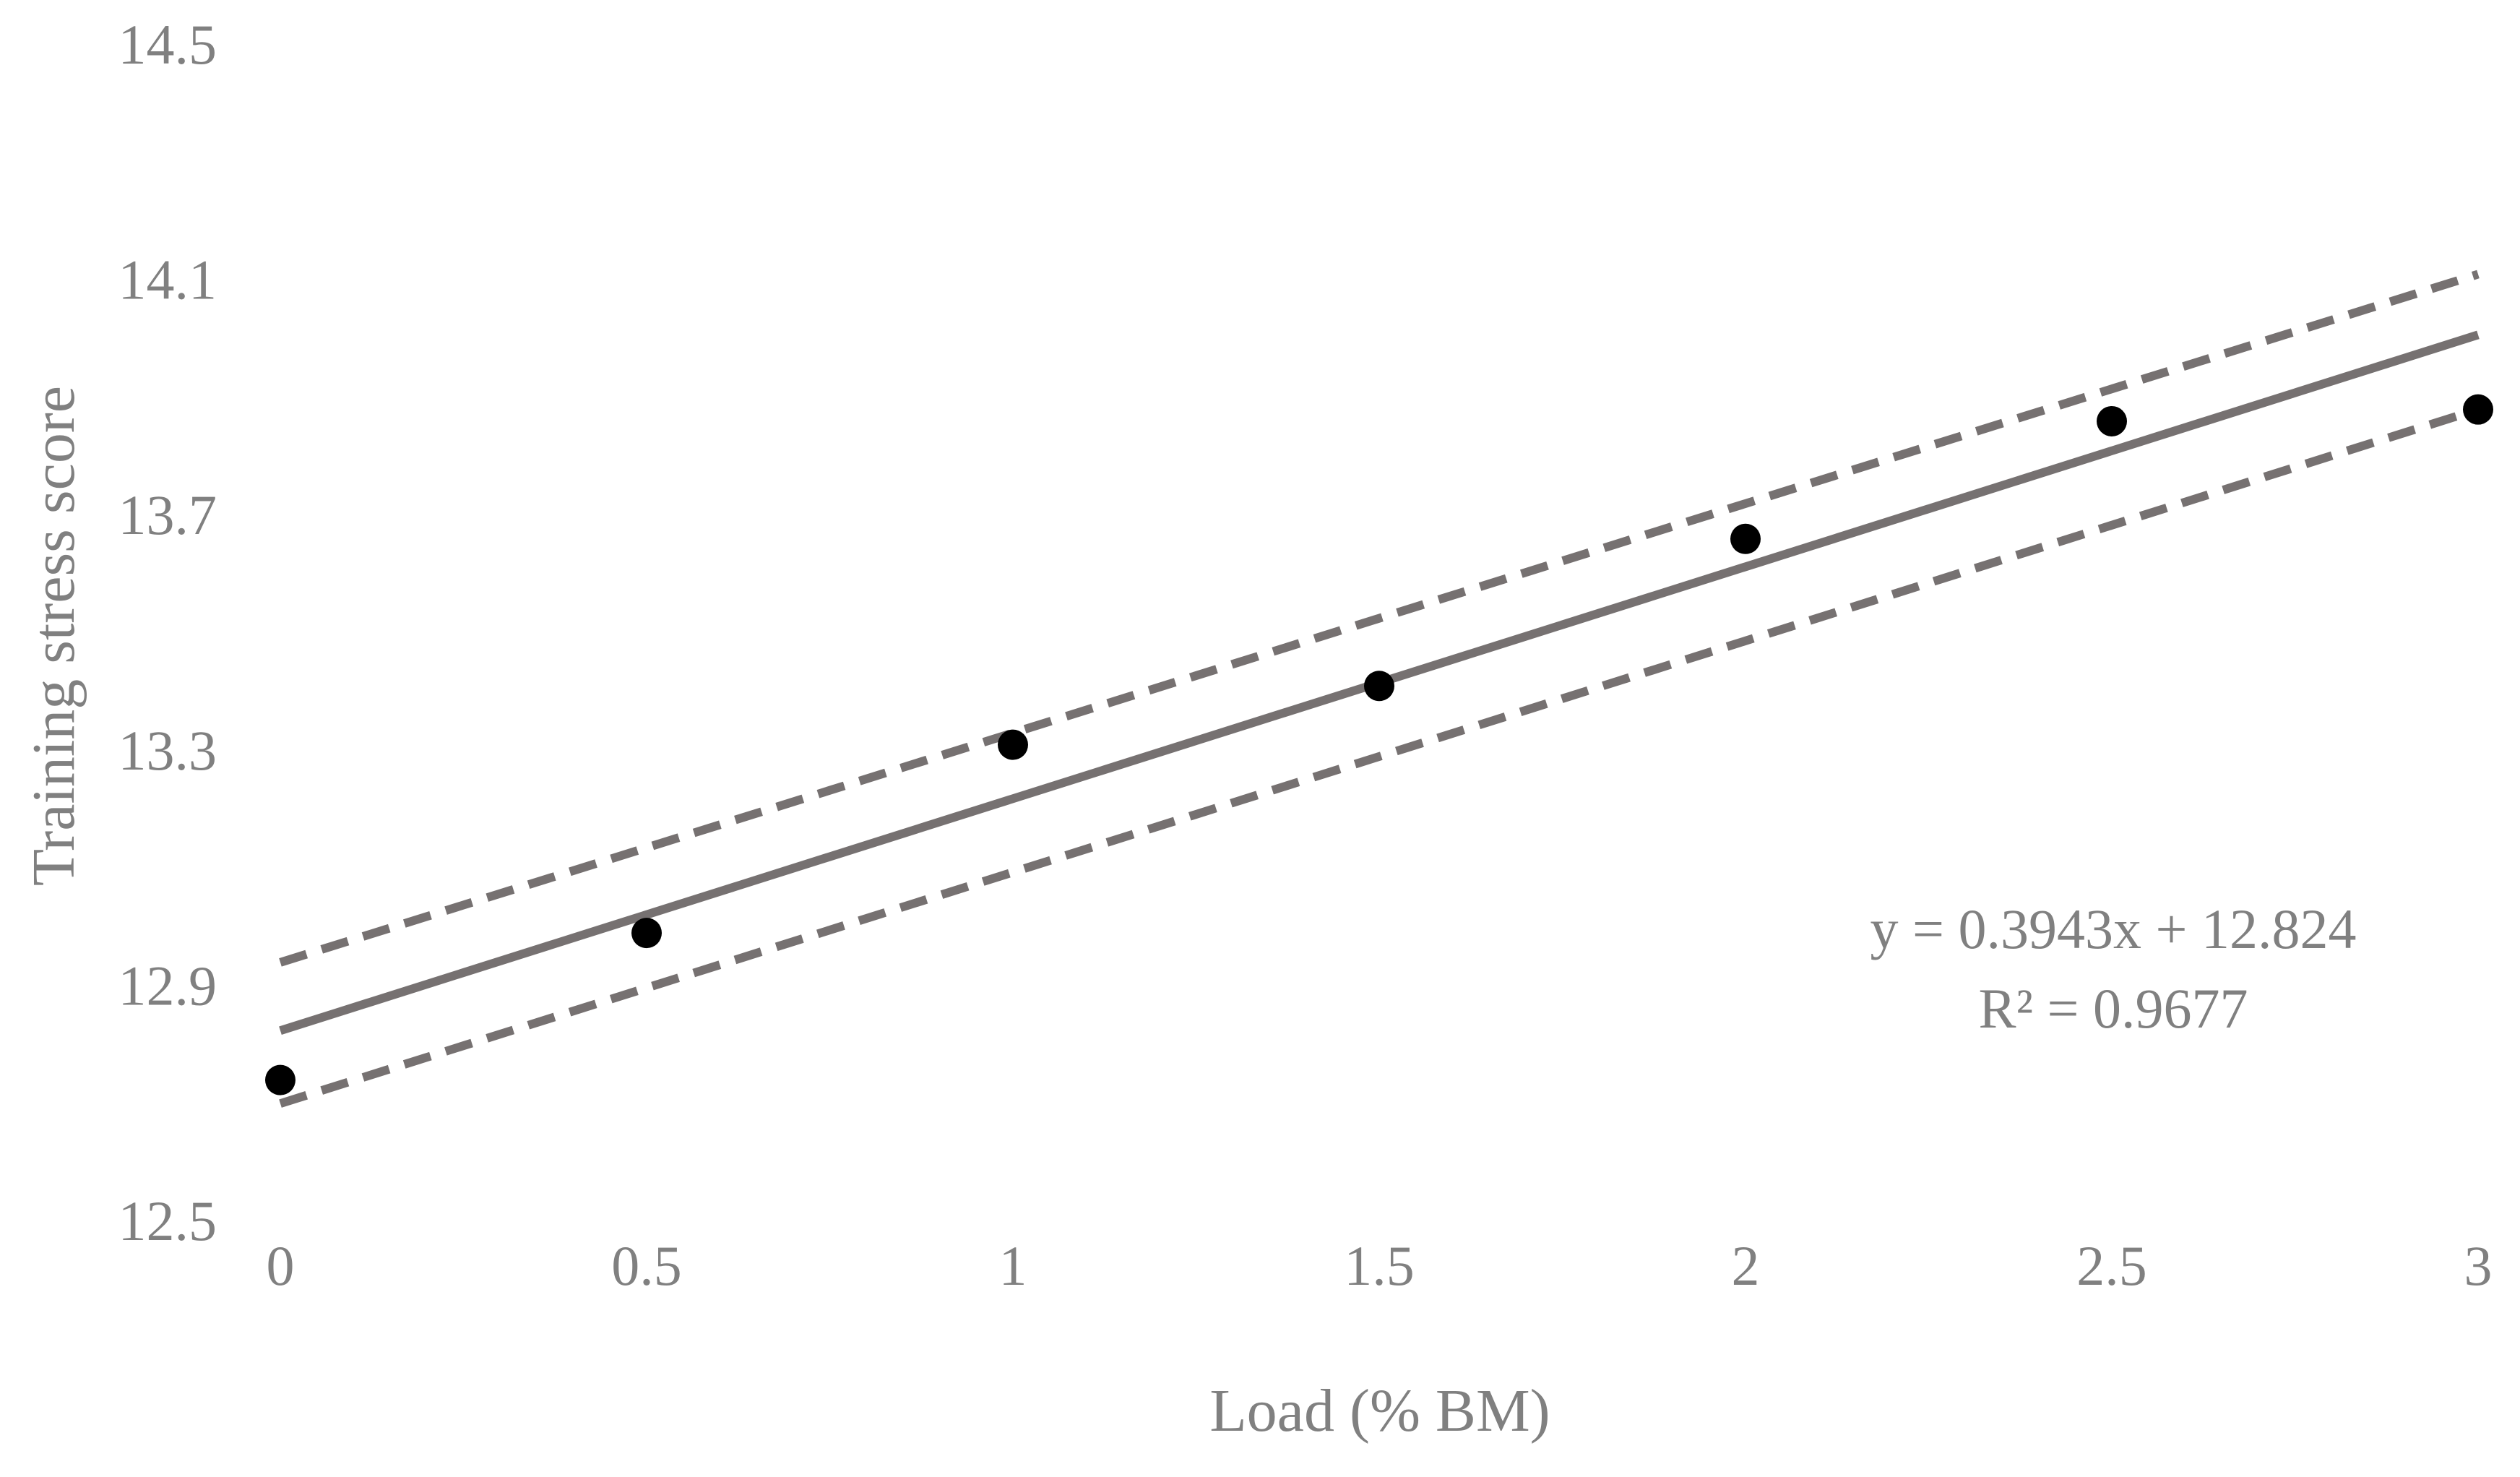  I want to click on x-axis-ticks: 0 0.5 1 1.5 2 2.5 3, so click(1380, 1265).